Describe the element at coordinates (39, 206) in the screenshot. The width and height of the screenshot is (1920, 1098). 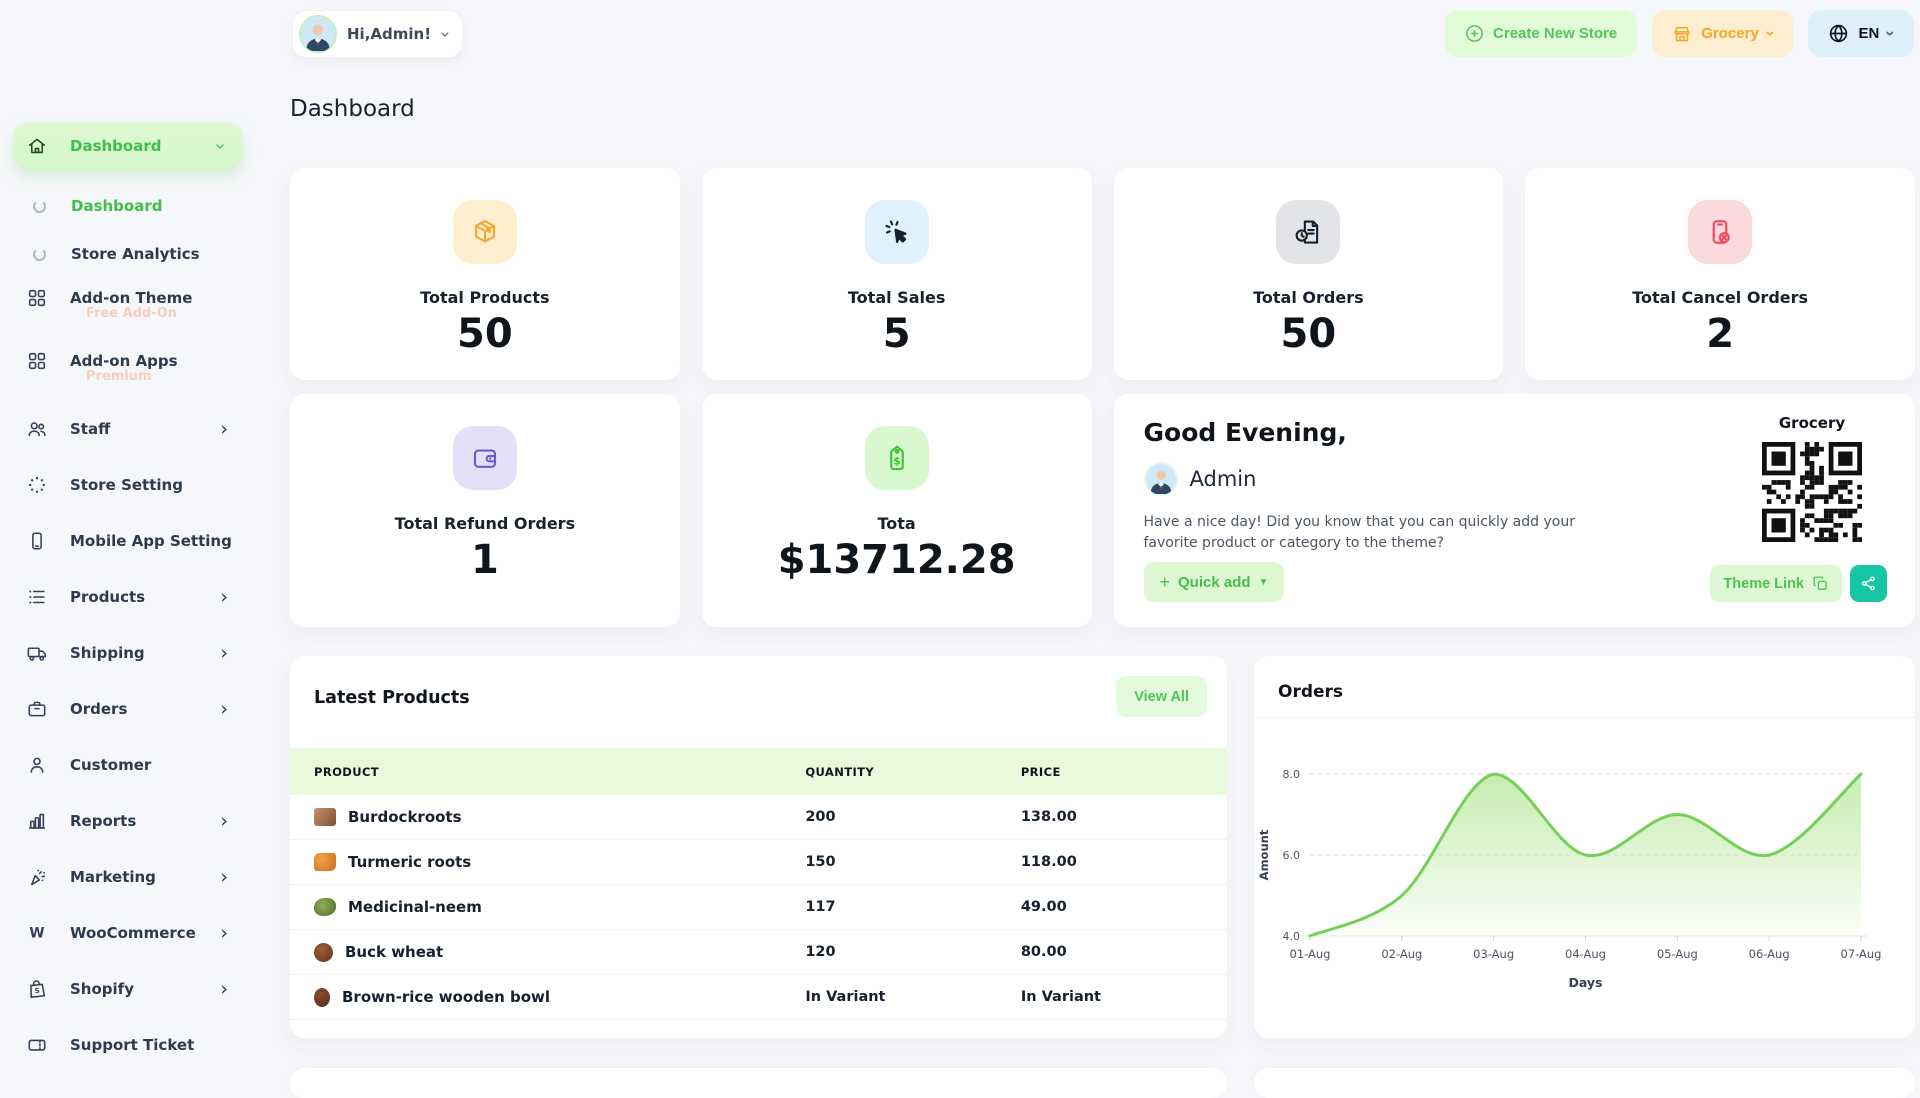
I see `loader-arc-icon` at that location.